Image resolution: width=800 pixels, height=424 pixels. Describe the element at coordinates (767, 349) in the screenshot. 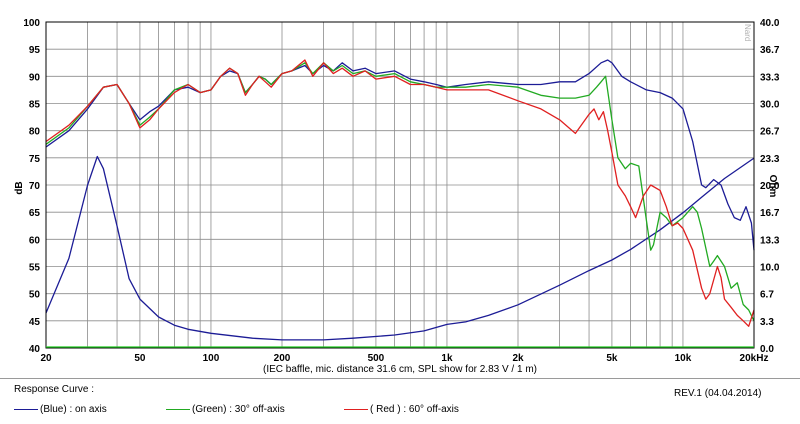

I see `y2-tick-label: 0.0` at that location.